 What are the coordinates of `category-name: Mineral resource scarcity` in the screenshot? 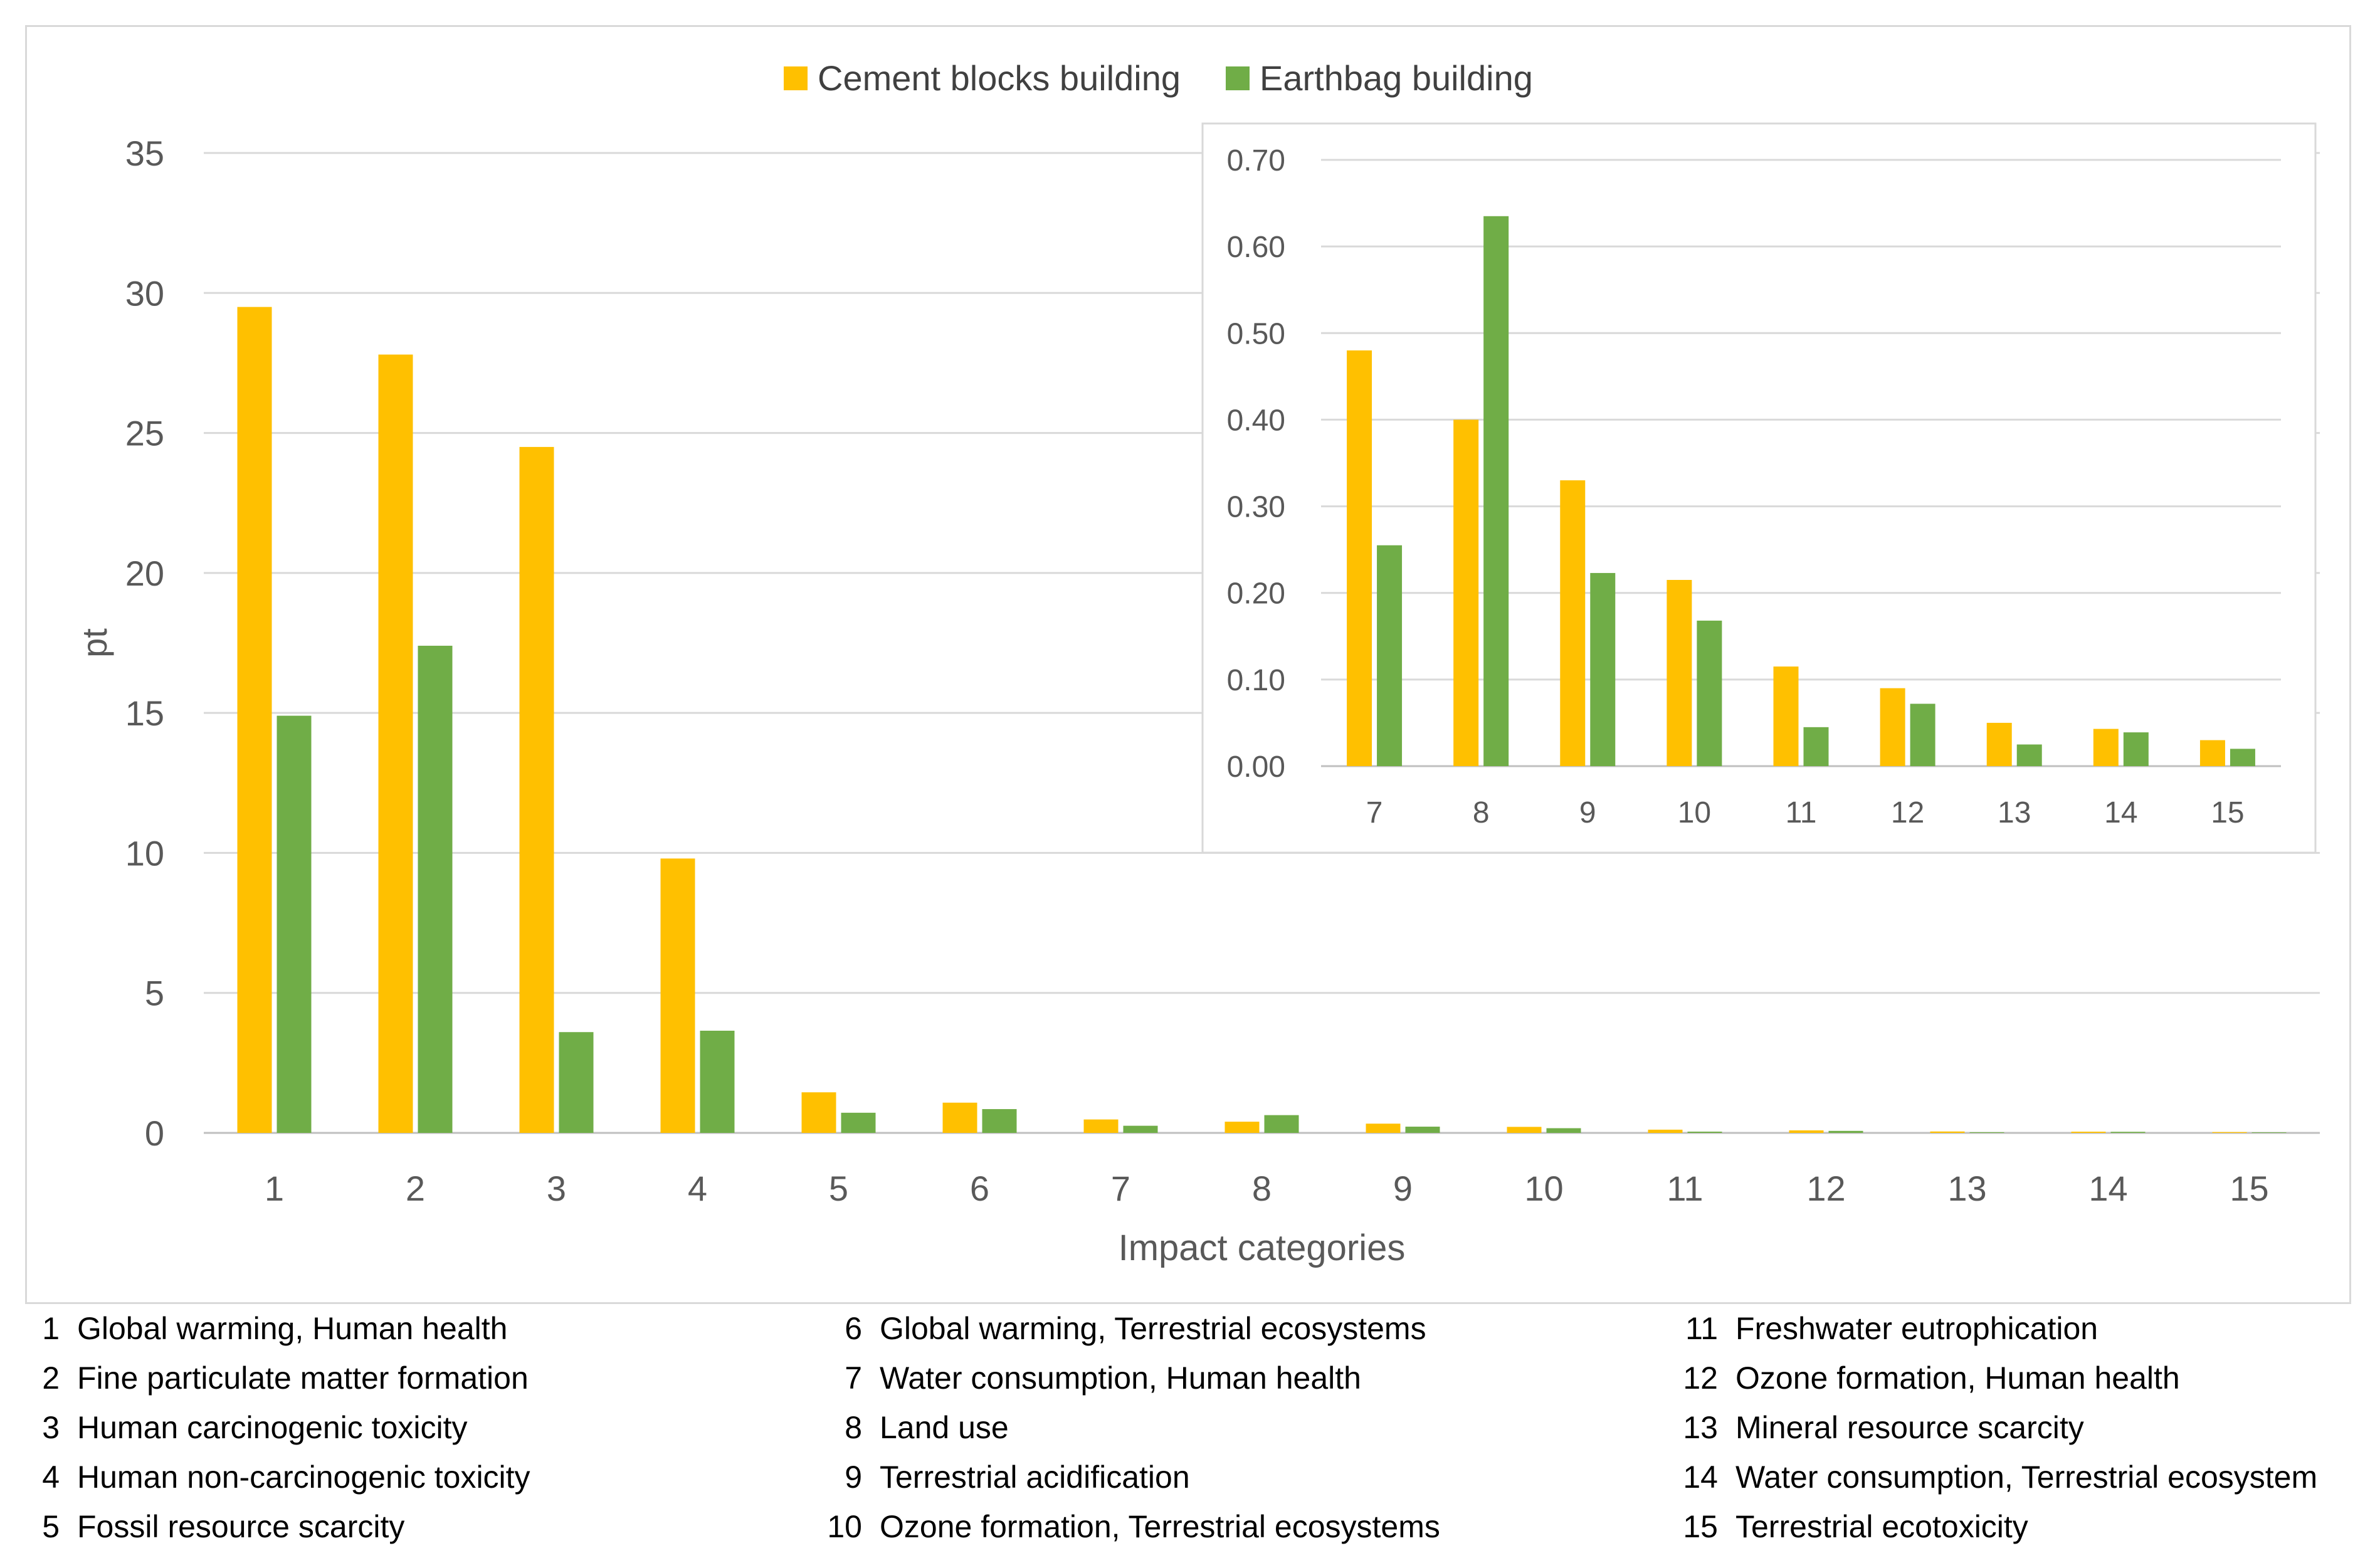 It's located at (1909, 1427).